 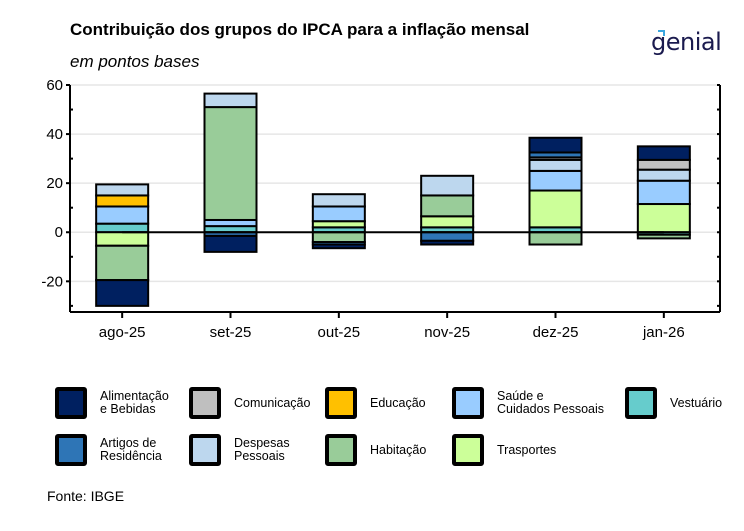 What do you see at coordinates (661, 33) in the screenshot?
I see `logo-accent-icon` at bounding box center [661, 33].